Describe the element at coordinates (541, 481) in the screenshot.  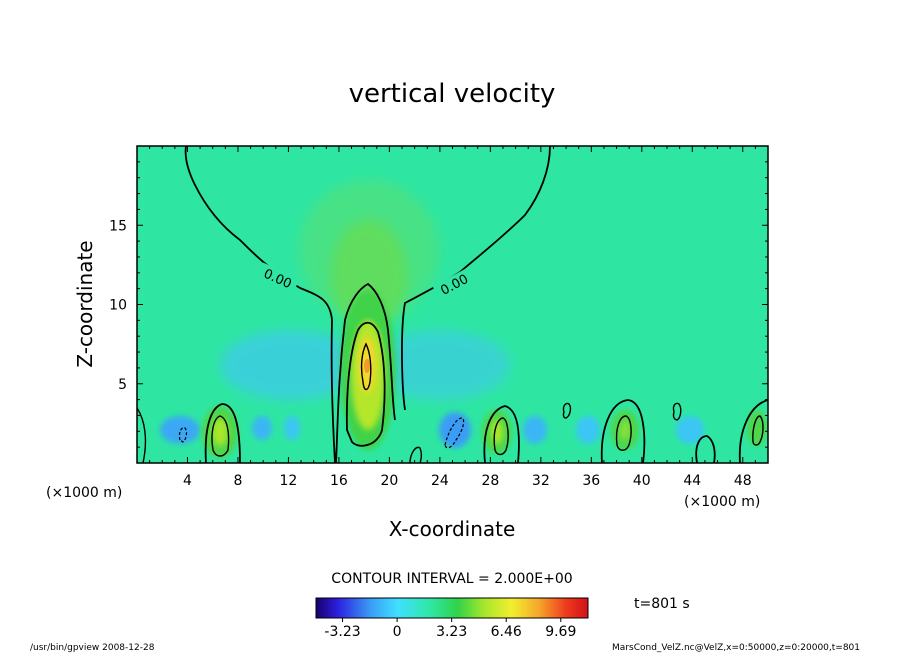
I see `x-tick-label: 32` at that location.